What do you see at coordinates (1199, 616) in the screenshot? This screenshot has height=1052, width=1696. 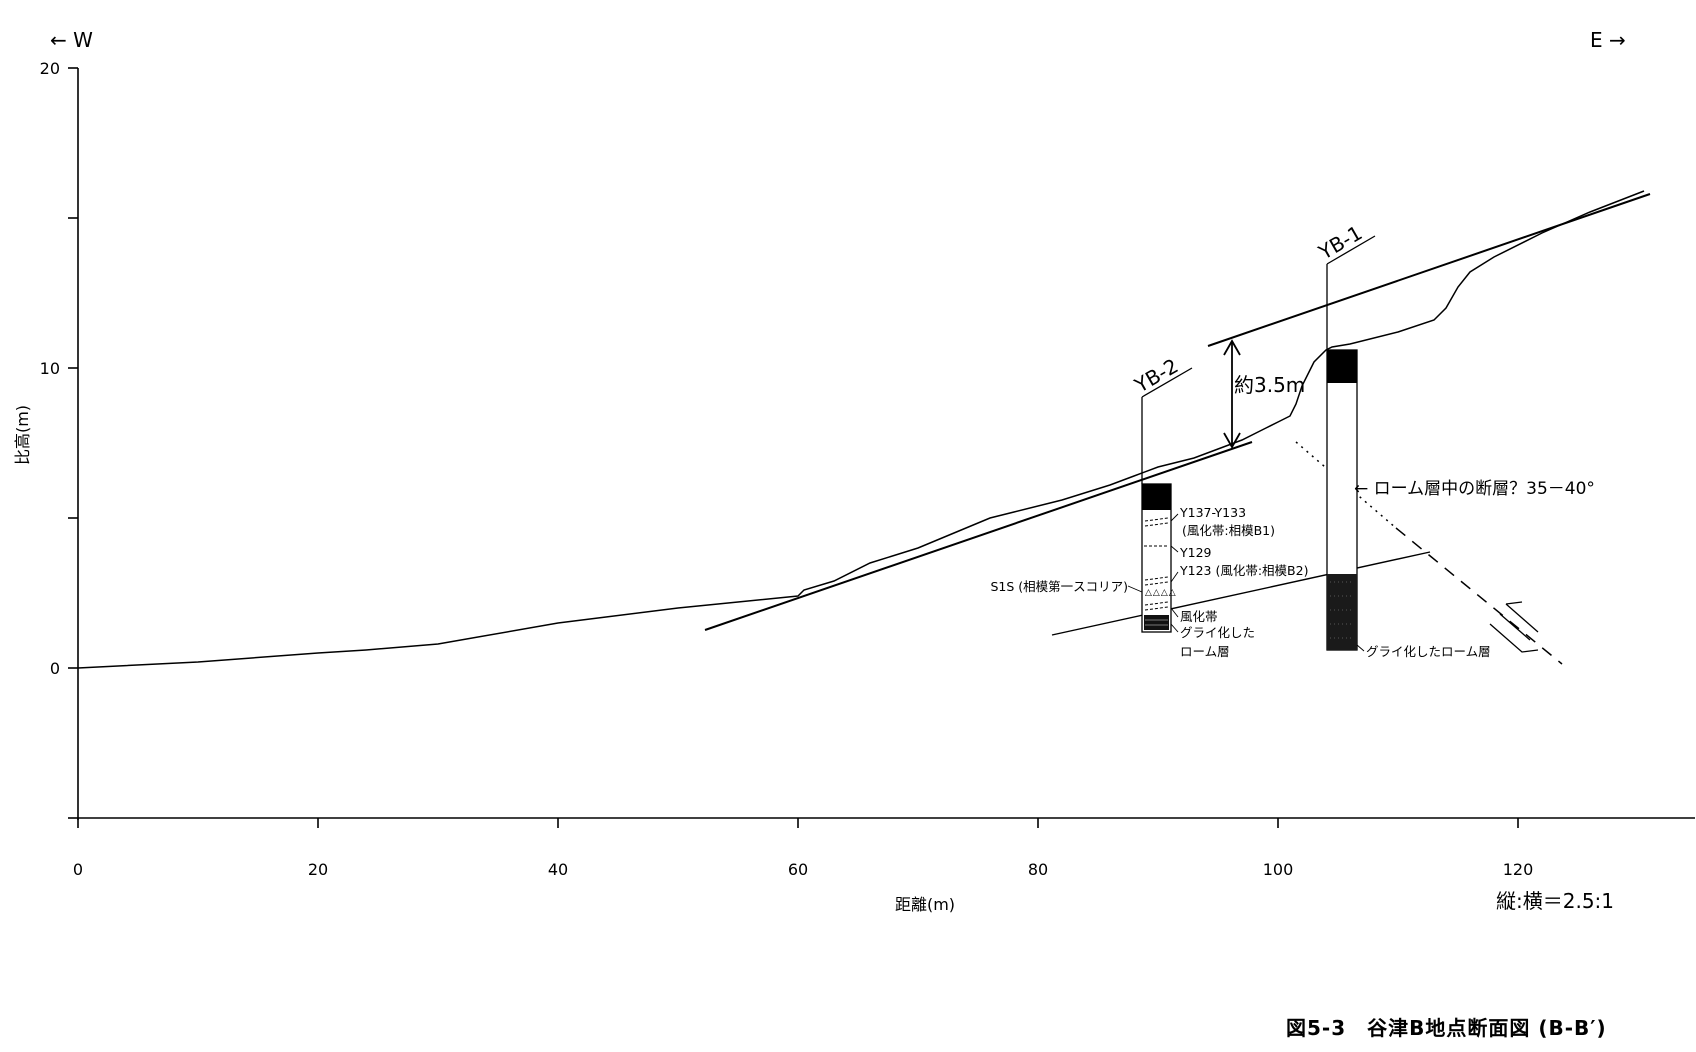 I see `yb2-weathering-label: 風化帯` at bounding box center [1199, 616].